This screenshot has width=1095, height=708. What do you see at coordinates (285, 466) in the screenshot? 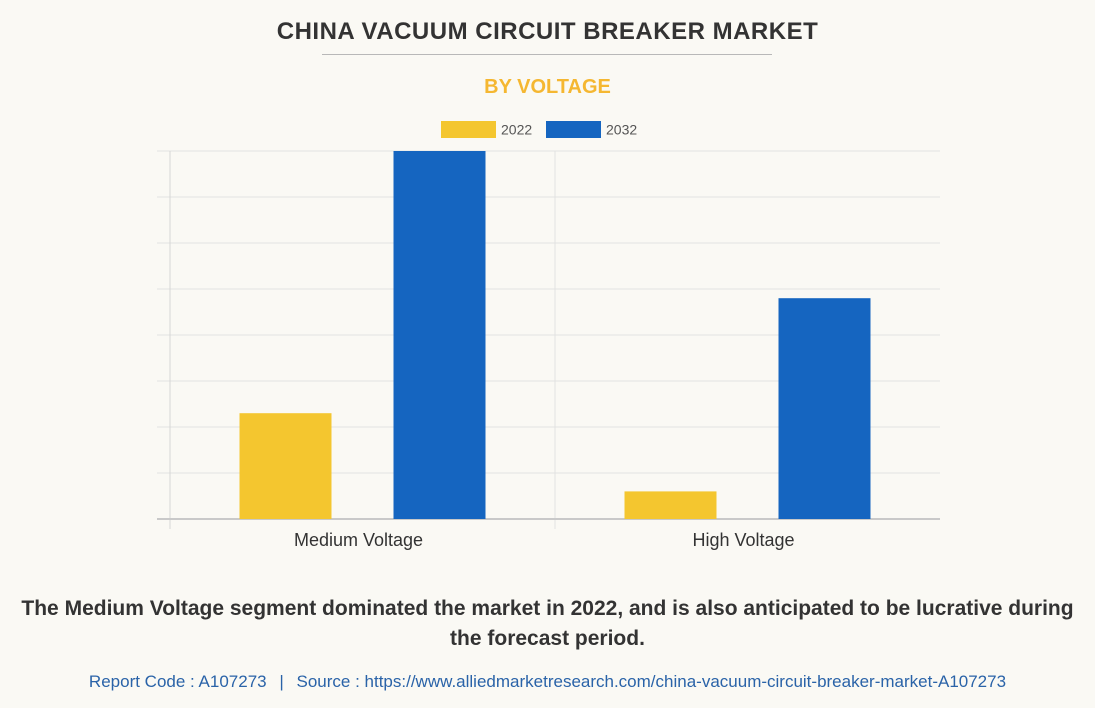
I see `bar-2022-medium-voltage` at bounding box center [285, 466].